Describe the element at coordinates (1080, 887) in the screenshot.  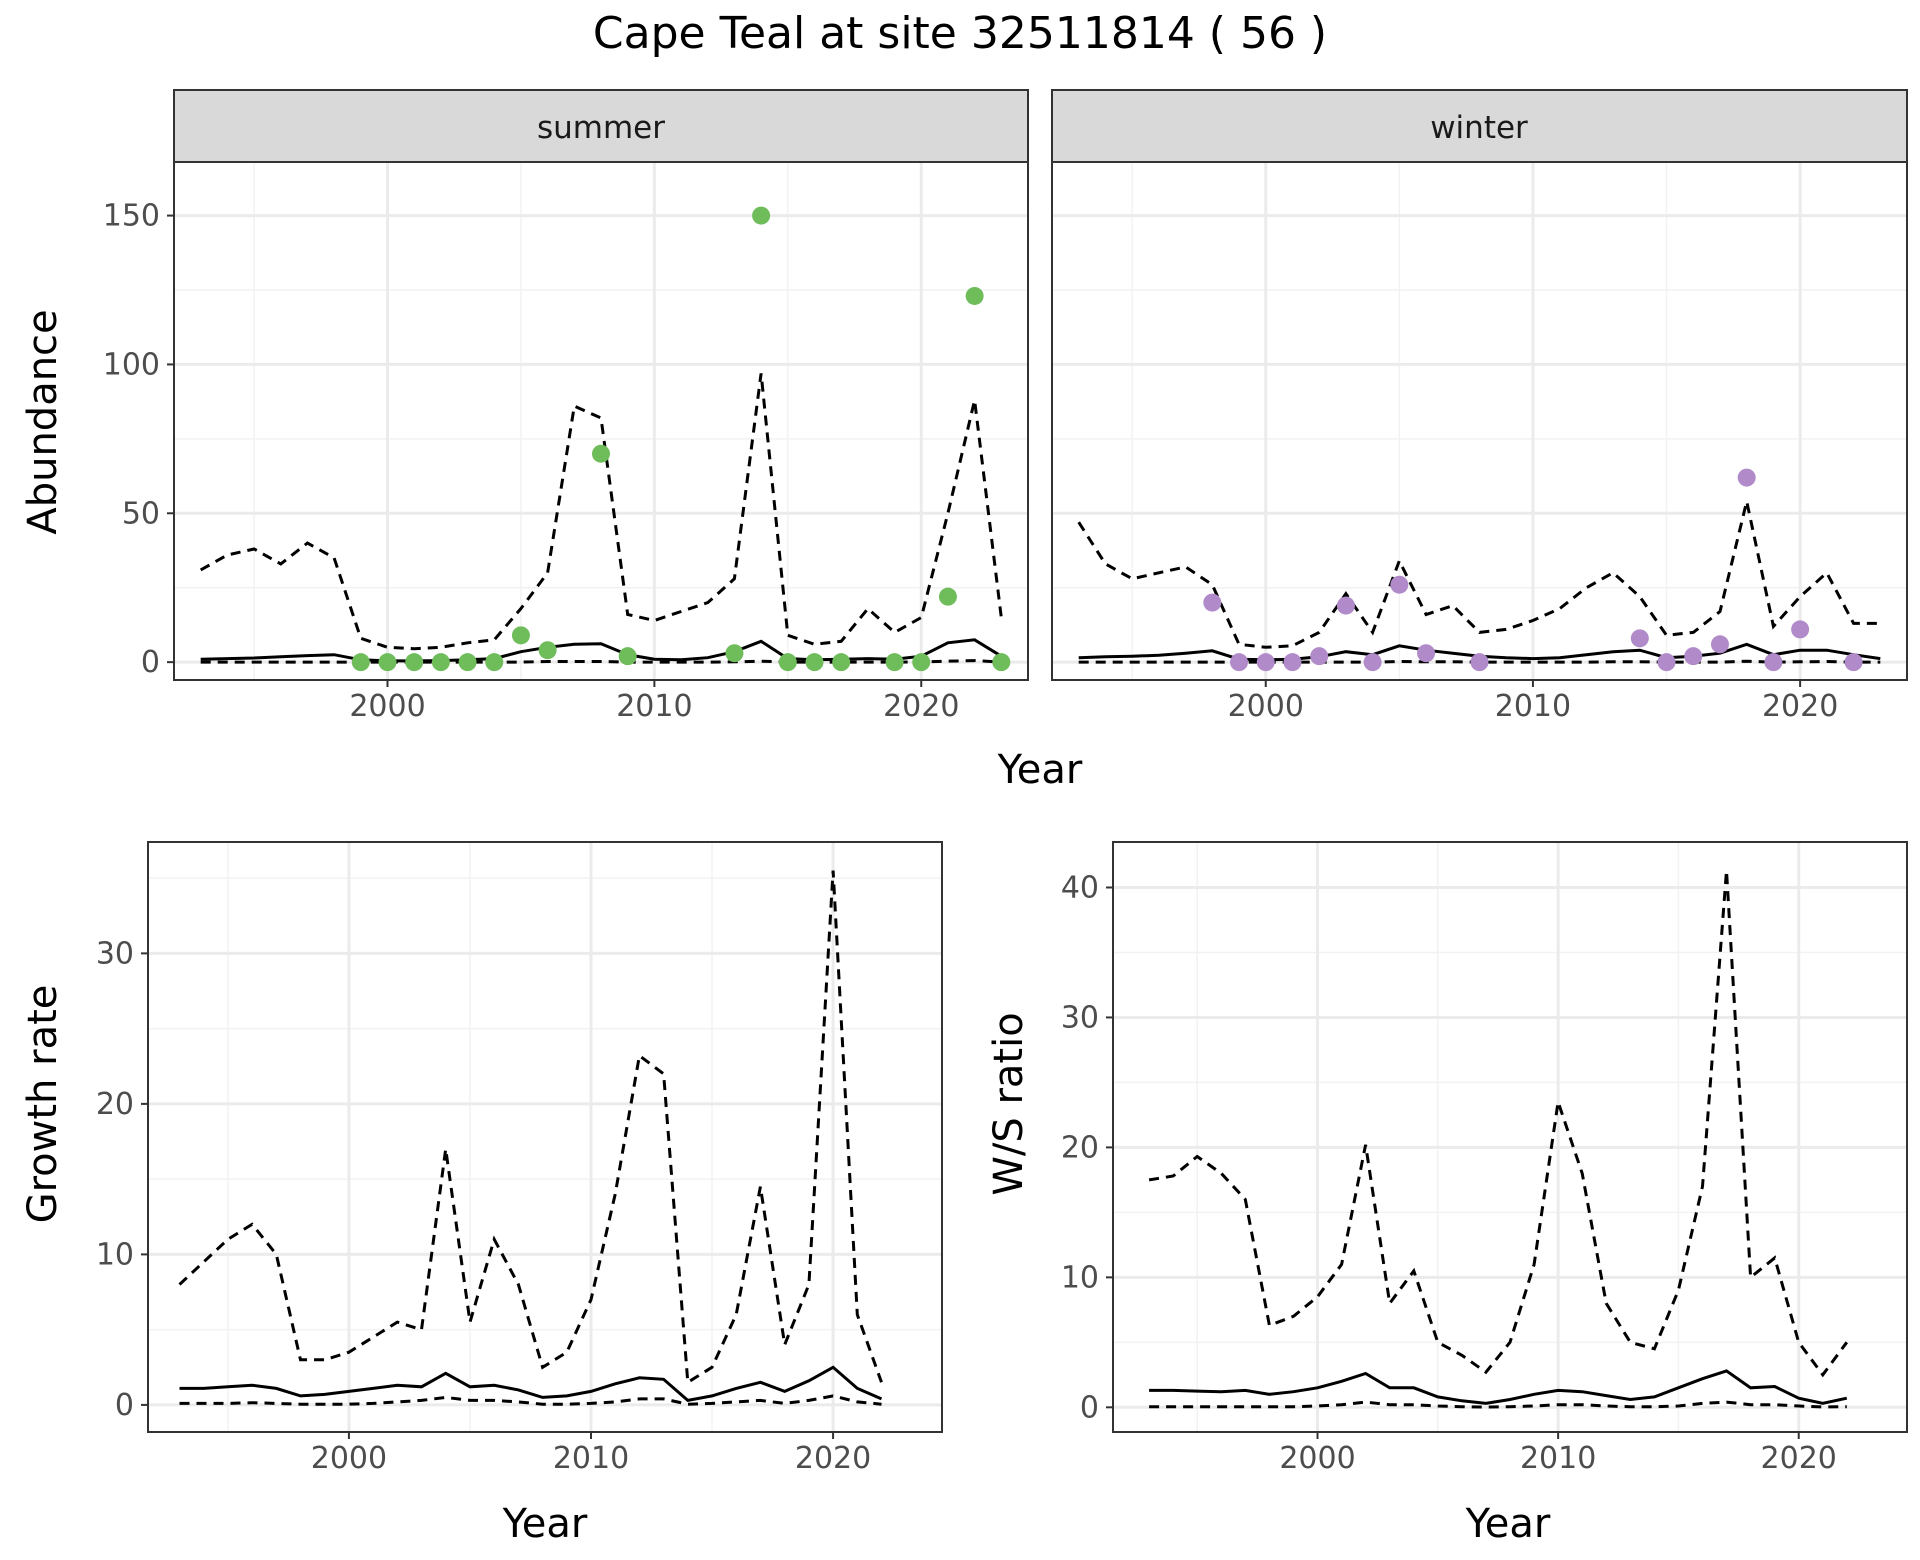
I see `y-tick-label: 40` at that location.